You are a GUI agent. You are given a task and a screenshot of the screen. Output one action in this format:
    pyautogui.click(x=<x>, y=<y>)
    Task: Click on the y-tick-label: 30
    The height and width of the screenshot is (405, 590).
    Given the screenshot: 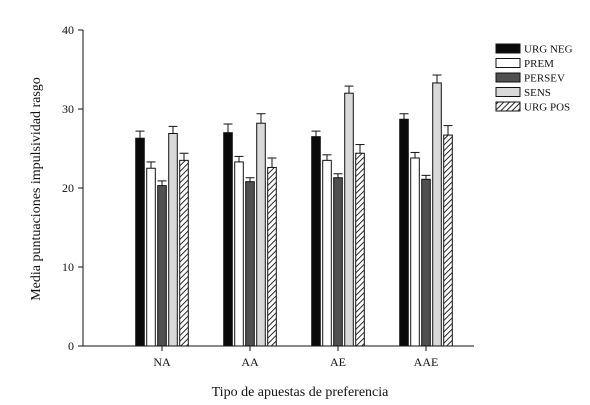 What is the action you would take?
    pyautogui.click(x=68, y=109)
    